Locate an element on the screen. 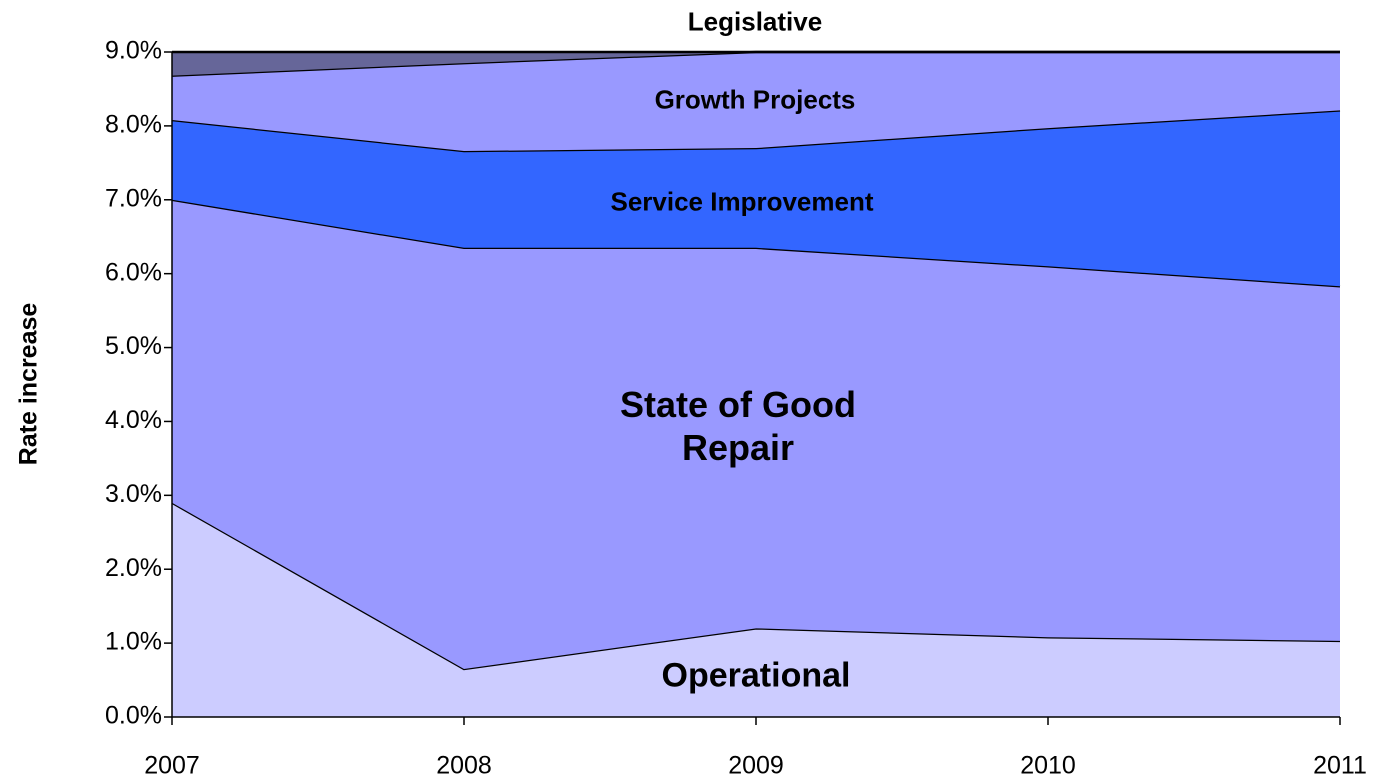 The width and height of the screenshot is (1376, 782). y-tick-label: 9.0% is located at coordinates (133, 51).